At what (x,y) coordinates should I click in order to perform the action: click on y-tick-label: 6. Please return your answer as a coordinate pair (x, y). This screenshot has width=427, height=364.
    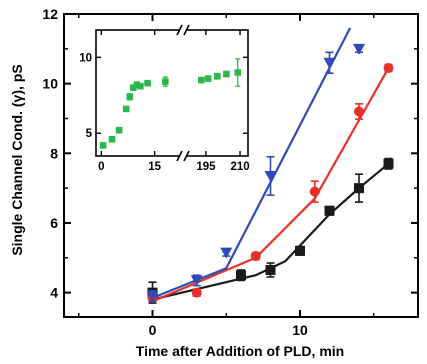
    Looking at the image, I should click on (54, 223).